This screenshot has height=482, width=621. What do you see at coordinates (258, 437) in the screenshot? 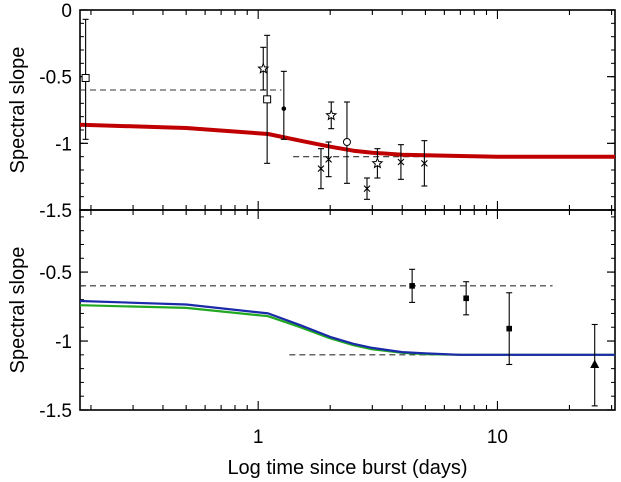
I see `x-tick-label: 1` at bounding box center [258, 437].